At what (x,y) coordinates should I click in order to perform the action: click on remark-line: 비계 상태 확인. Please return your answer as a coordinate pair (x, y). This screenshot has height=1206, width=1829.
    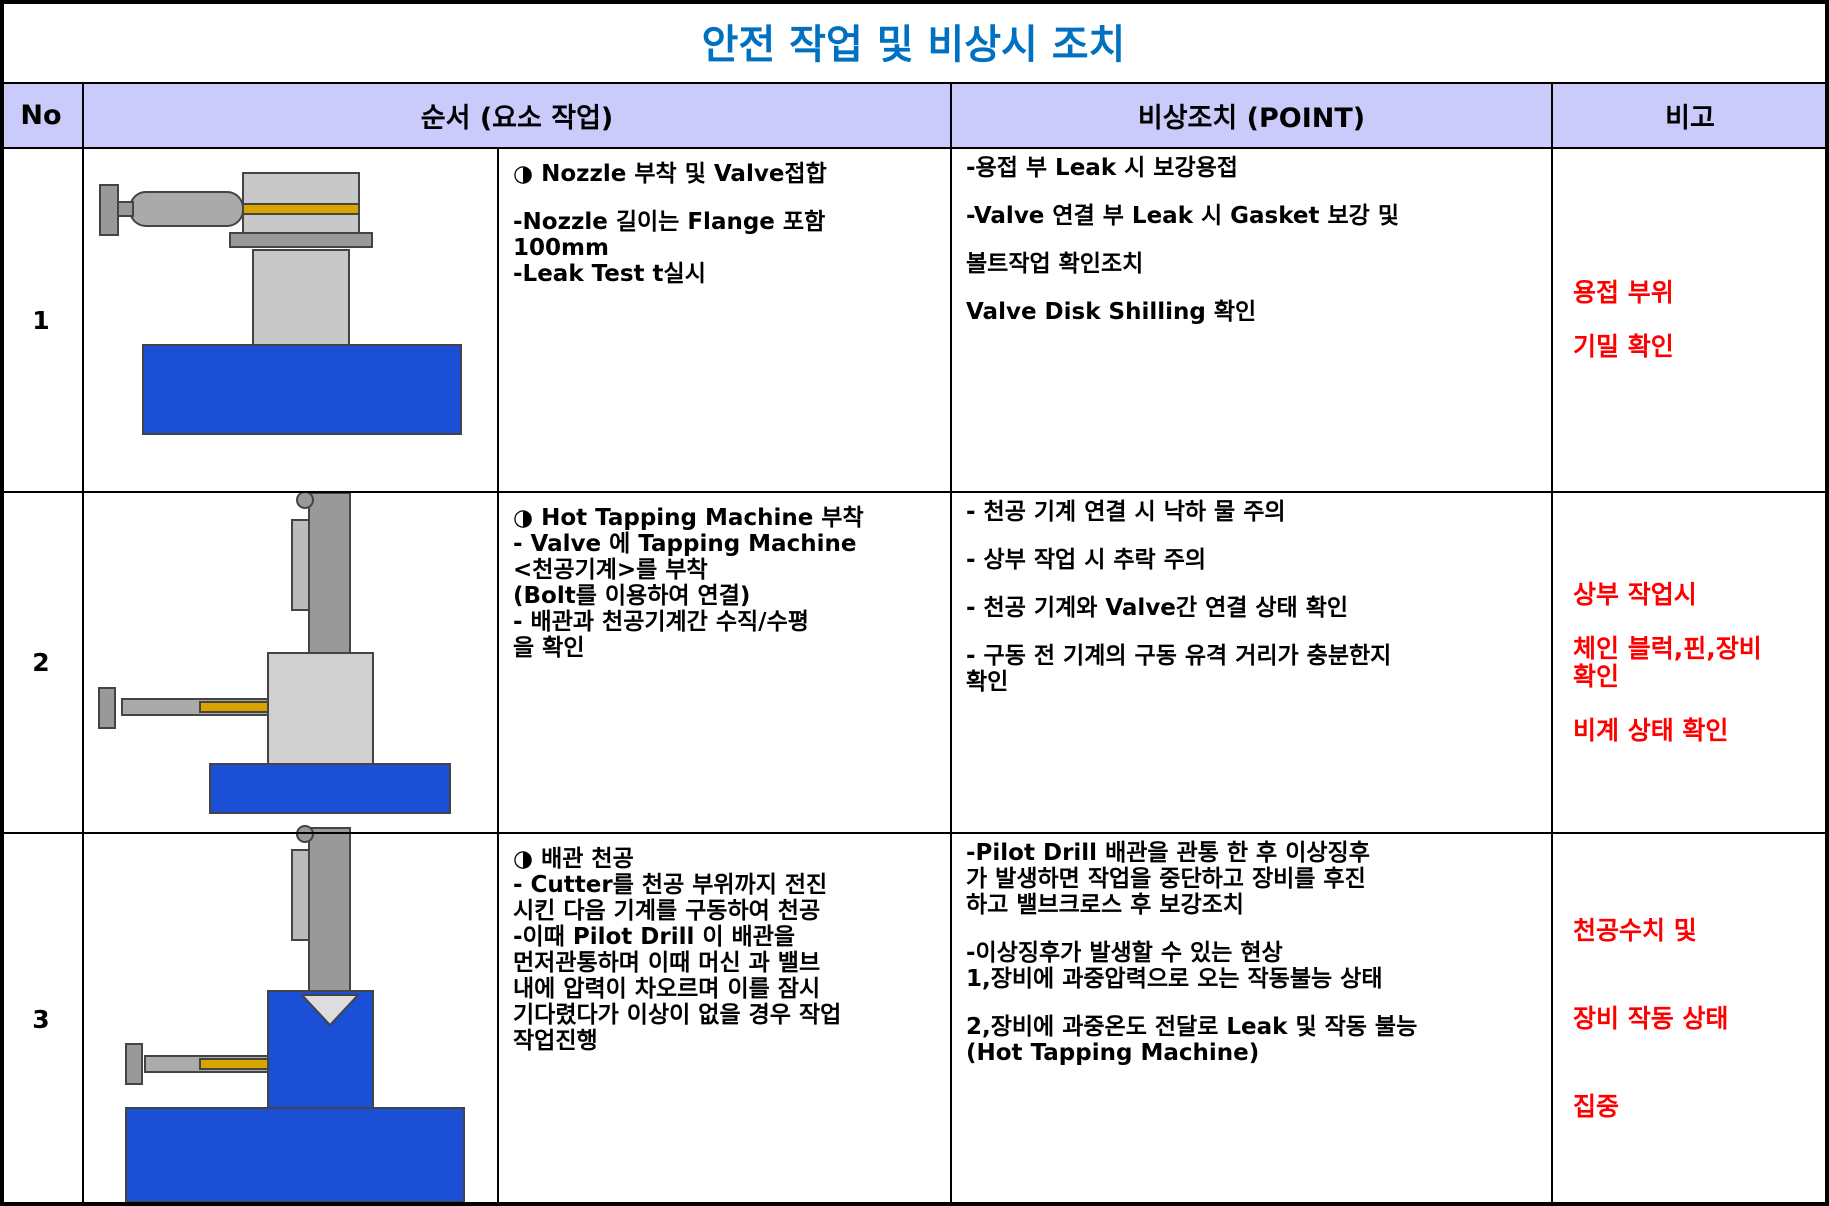
    Looking at the image, I should click on (1651, 730).